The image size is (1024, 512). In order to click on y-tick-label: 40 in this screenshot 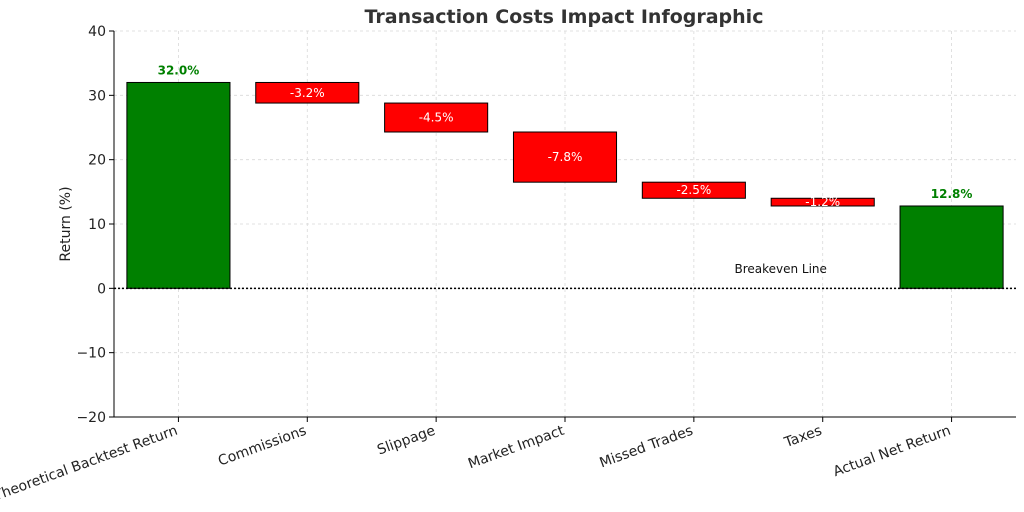, I will do `click(97, 32)`.